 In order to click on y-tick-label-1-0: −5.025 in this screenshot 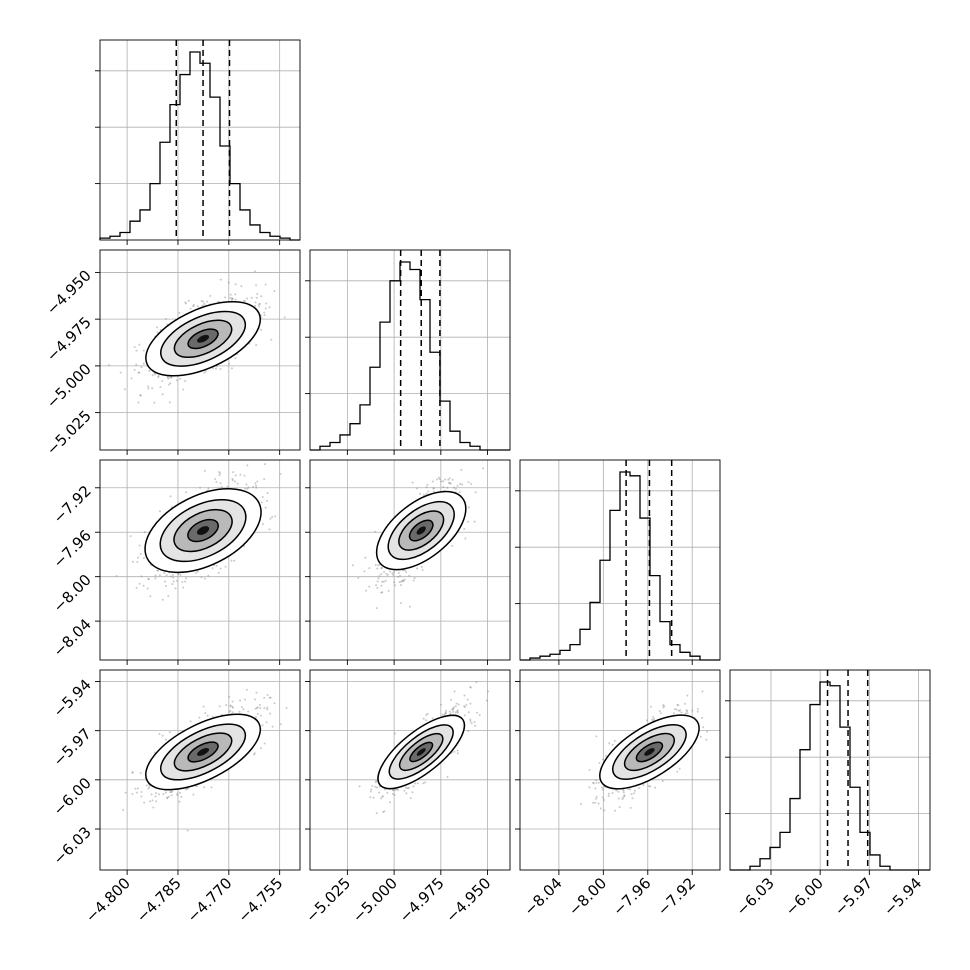, I will do `click(69, 433)`.